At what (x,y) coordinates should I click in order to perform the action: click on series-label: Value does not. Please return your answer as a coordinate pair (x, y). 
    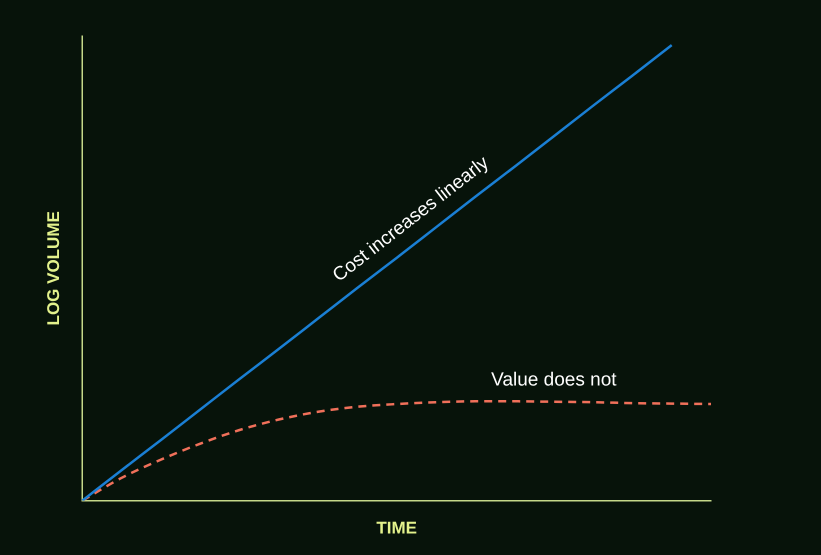
    Looking at the image, I should click on (554, 379).